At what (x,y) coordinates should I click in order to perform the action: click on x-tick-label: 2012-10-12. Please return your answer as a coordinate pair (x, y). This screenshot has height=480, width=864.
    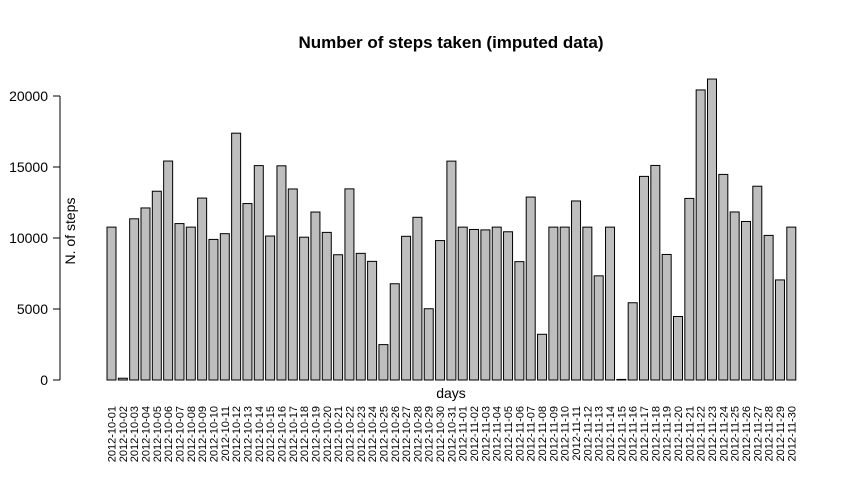
    Looking at the image, I should click on (237, 434).